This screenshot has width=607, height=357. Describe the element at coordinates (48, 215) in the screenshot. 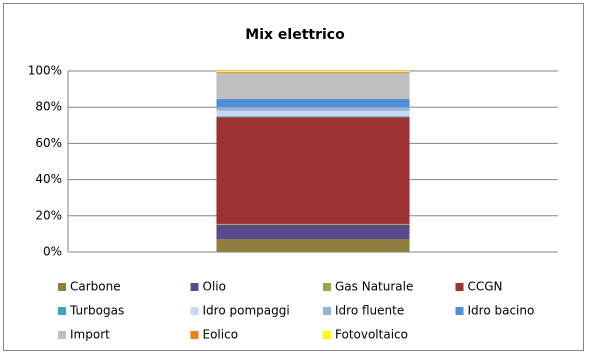

I see `y-tick-label: 20%` at that location.